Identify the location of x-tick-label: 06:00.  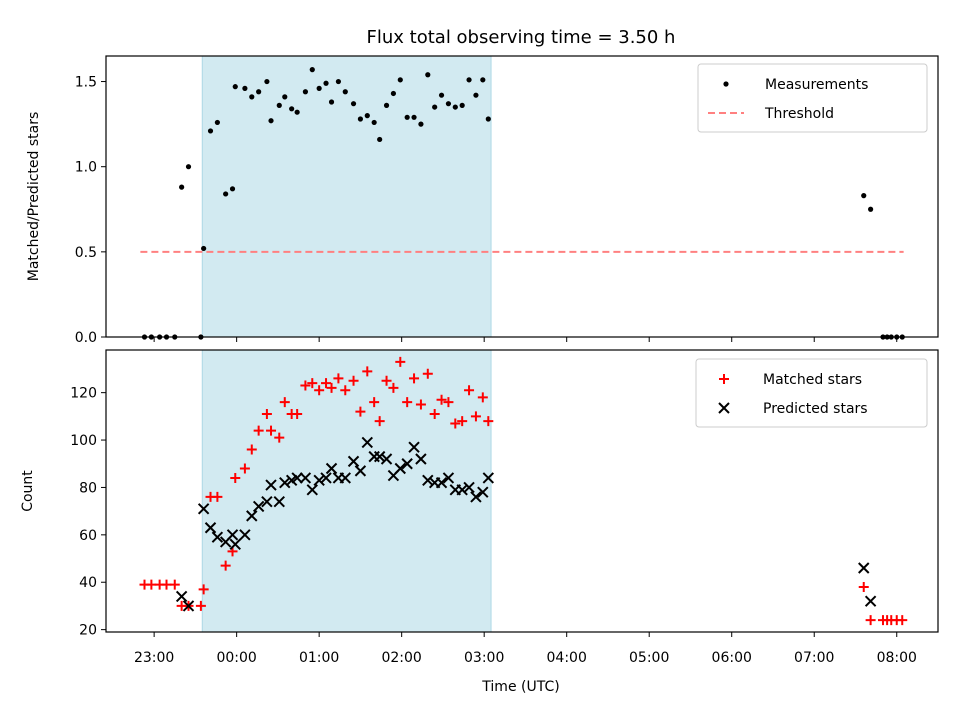
(732, 658).